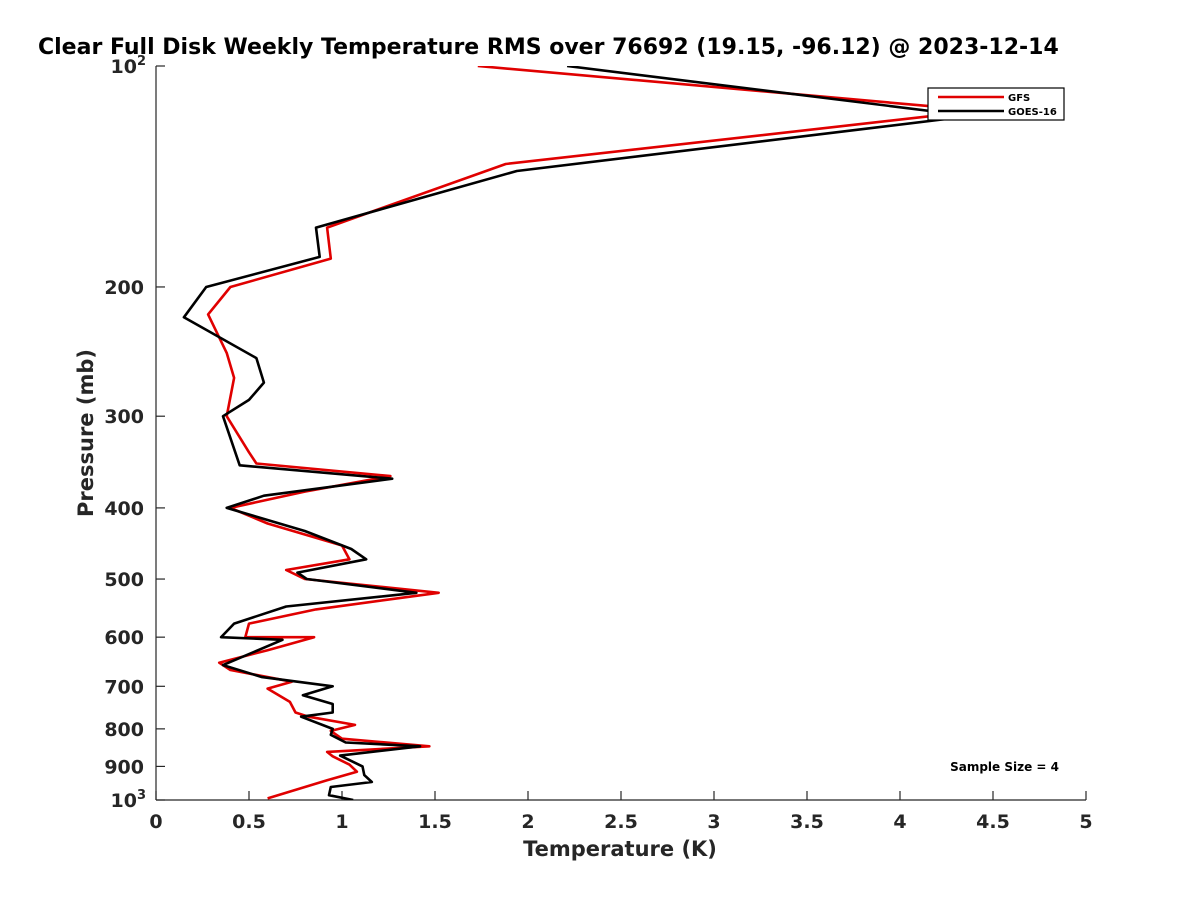 This screenshot has height=900, width=1200. I want to click on x-tick-label: 5, so click(1085, 822).